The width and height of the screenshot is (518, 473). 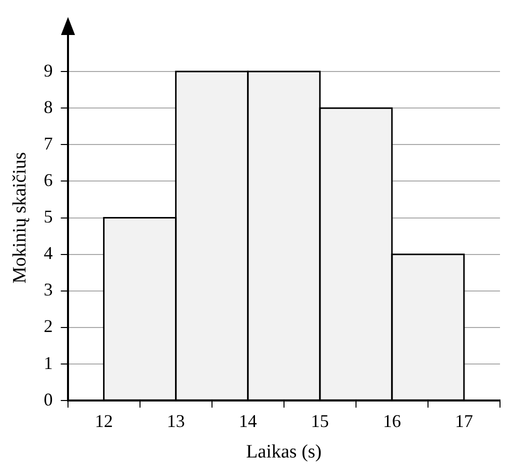 What do you see at coordinates (48, 253) in the screenshot?
I see `y-tick-label: 4` at bounding box center [48, 253].